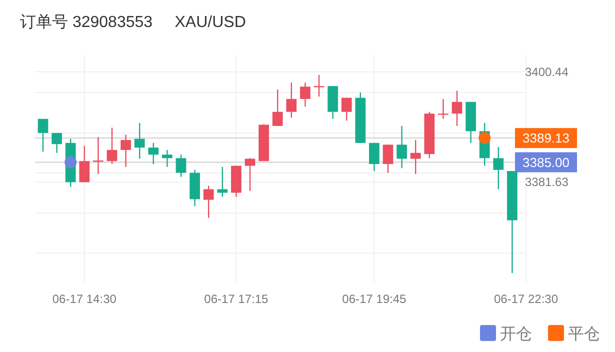  I want to click on legend-label: 开仓, so click(516, 334).